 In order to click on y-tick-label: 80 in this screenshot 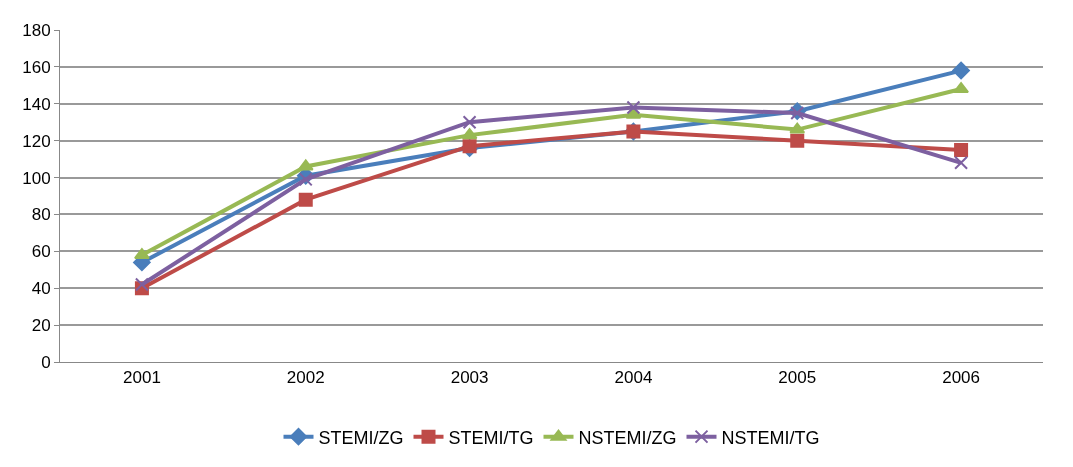, I will do `click(41, 215)`.